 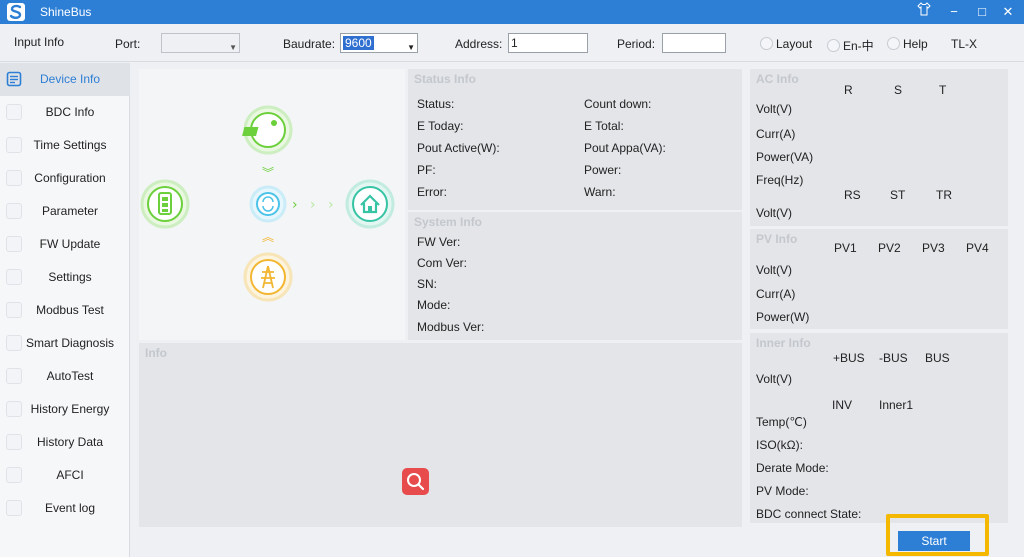 I want to click on minimize-button: −, so click(x=954, y=11).